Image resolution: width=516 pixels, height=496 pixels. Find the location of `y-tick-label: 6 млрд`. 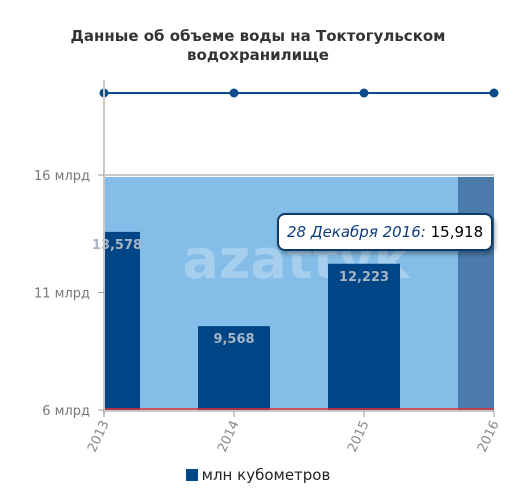

y-tick-label: 6 млрд is located at coordinates (66, 411).